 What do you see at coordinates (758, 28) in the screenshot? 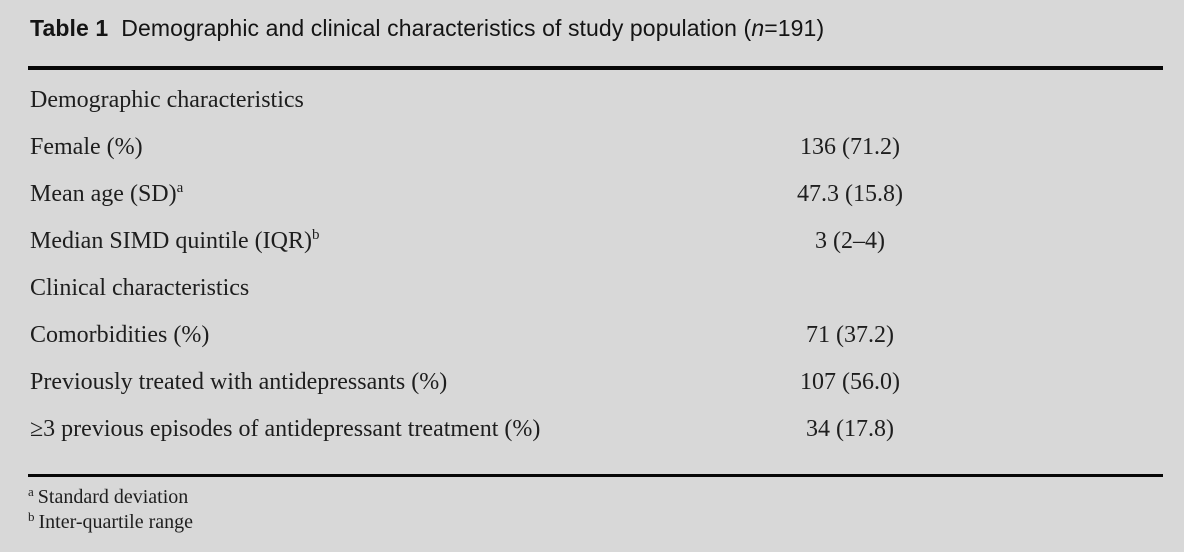
I see `caption-n-italic: n` at bounding box center [758, 28].